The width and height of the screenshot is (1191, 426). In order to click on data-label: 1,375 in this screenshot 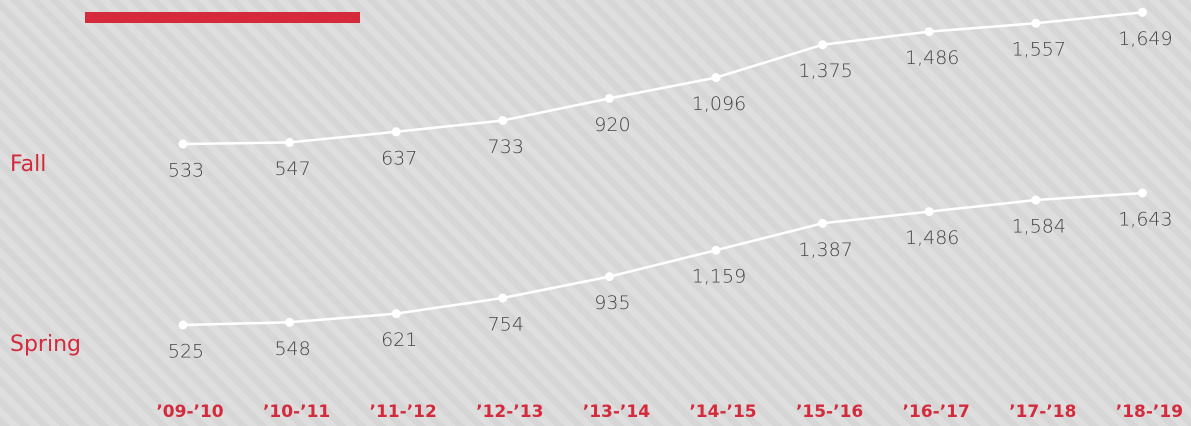, I will do `click(825, 71)`.